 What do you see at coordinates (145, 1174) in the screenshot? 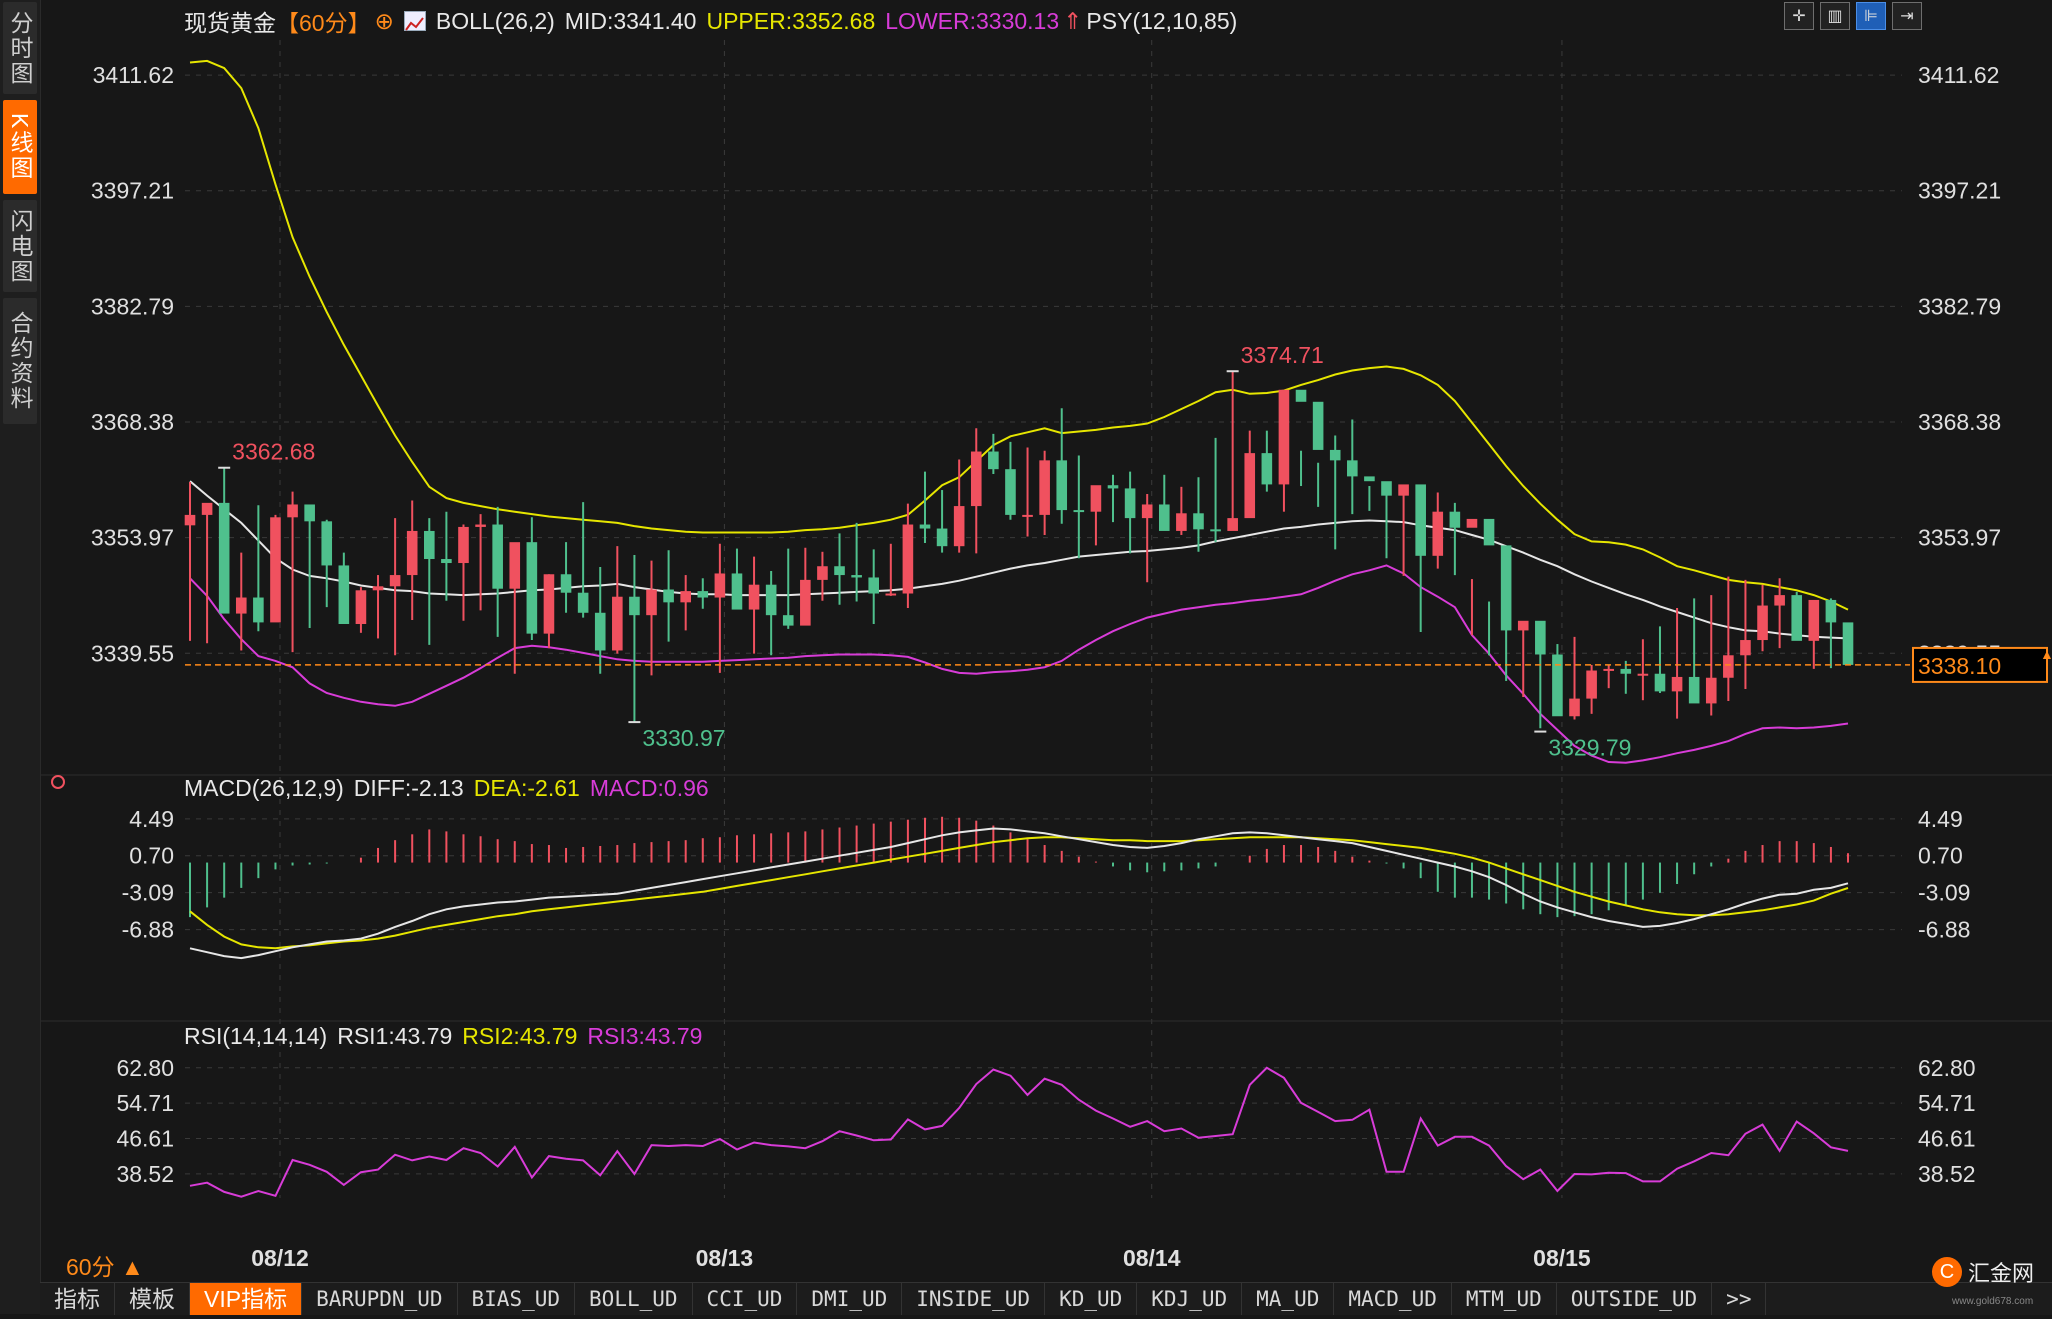
I see `rsi-tick-left: 38.52` at bounding box center [145, 1174].